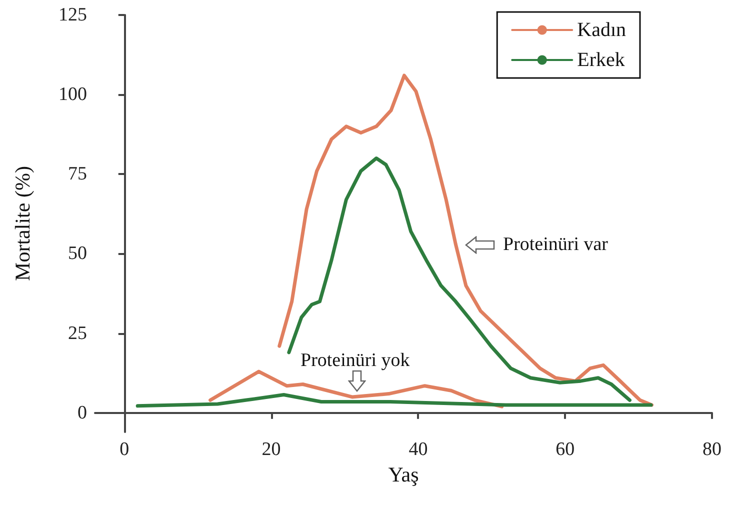  What do you see at coordinates (355, 361) in the screenshot?
I see `annotation: Proteinüri yok` at bounding box center [355, 361].